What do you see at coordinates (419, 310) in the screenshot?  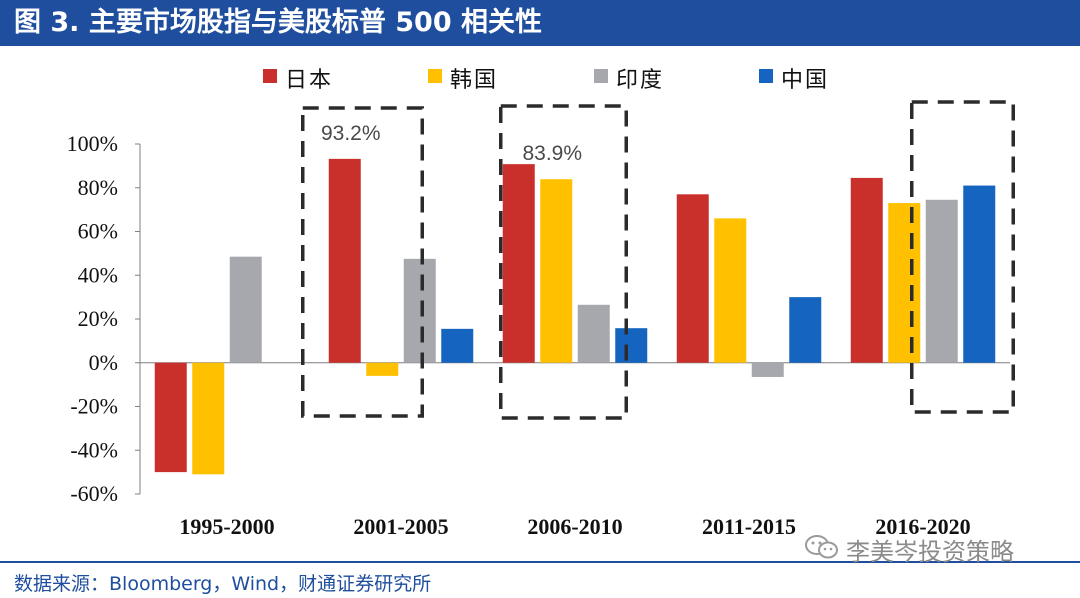 I see `bar-2001-2005-印度` at bounding box center [419, 310].